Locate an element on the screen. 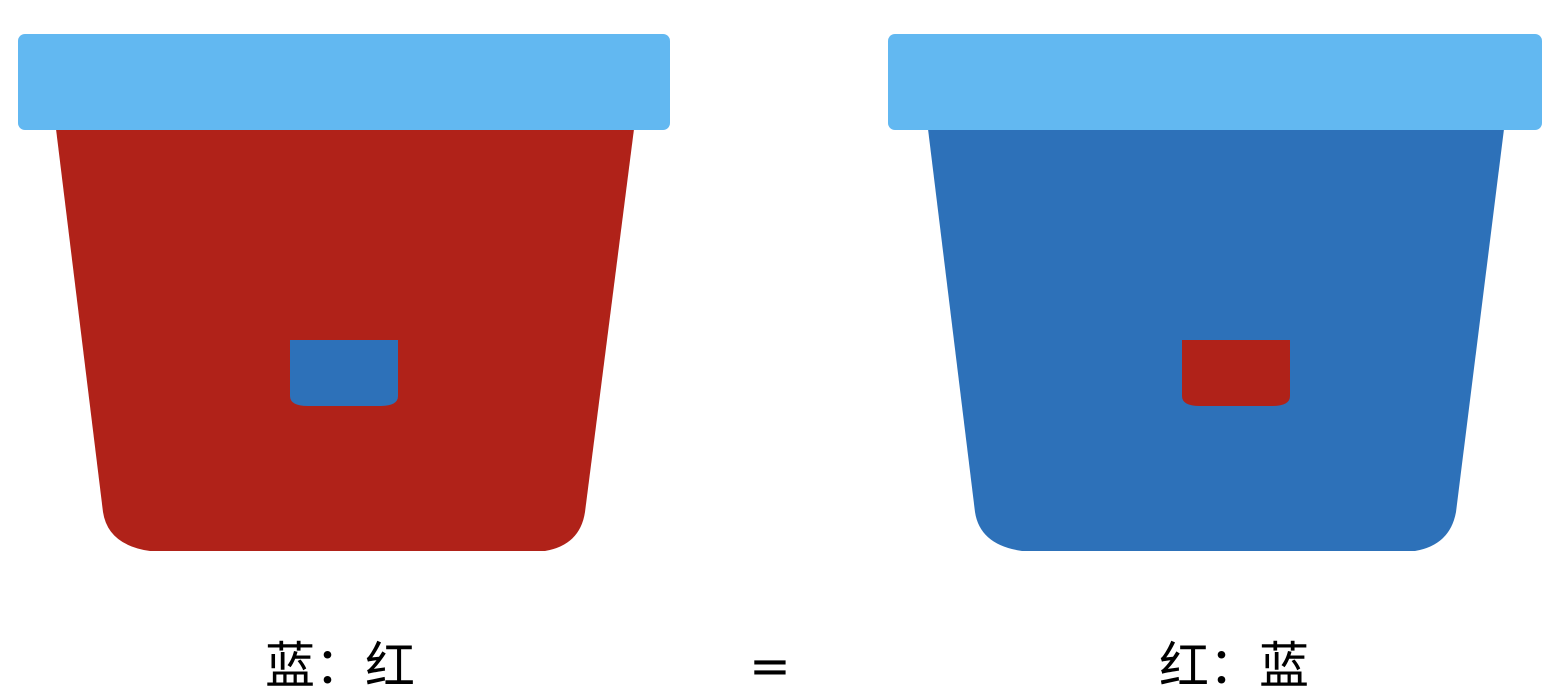  equals-sign: = is located at coordinates (770, 666).